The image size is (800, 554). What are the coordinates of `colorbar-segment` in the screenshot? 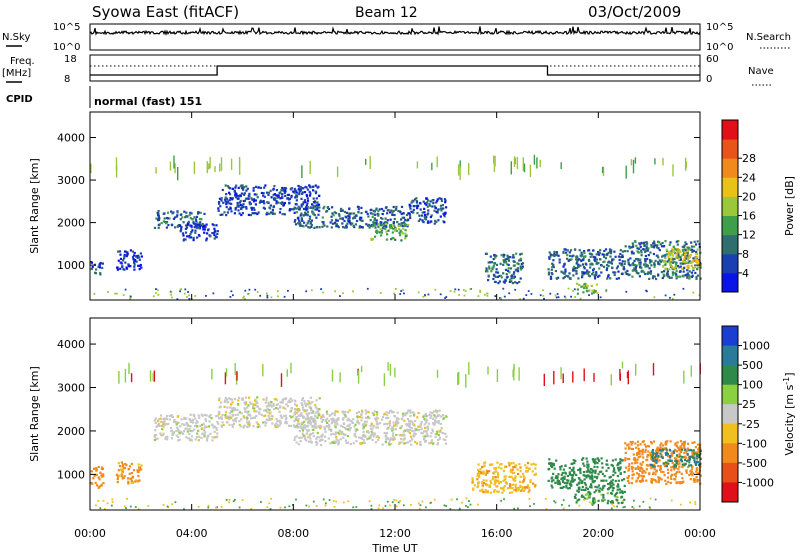 It's located at (730, 336).